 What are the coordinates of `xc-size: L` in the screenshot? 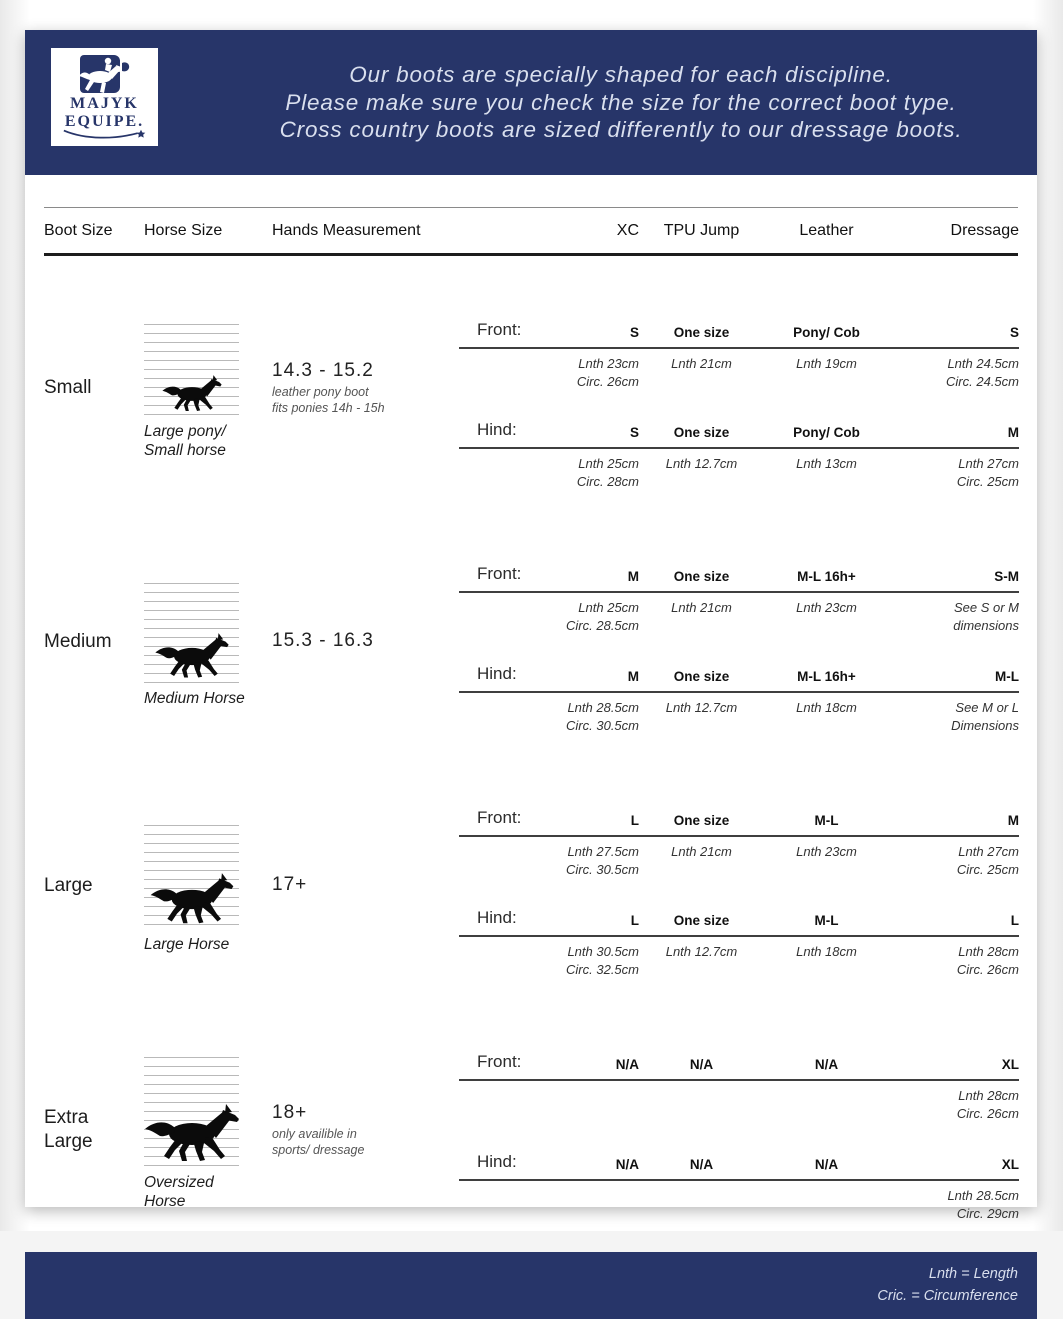 It's located at (634, 920).